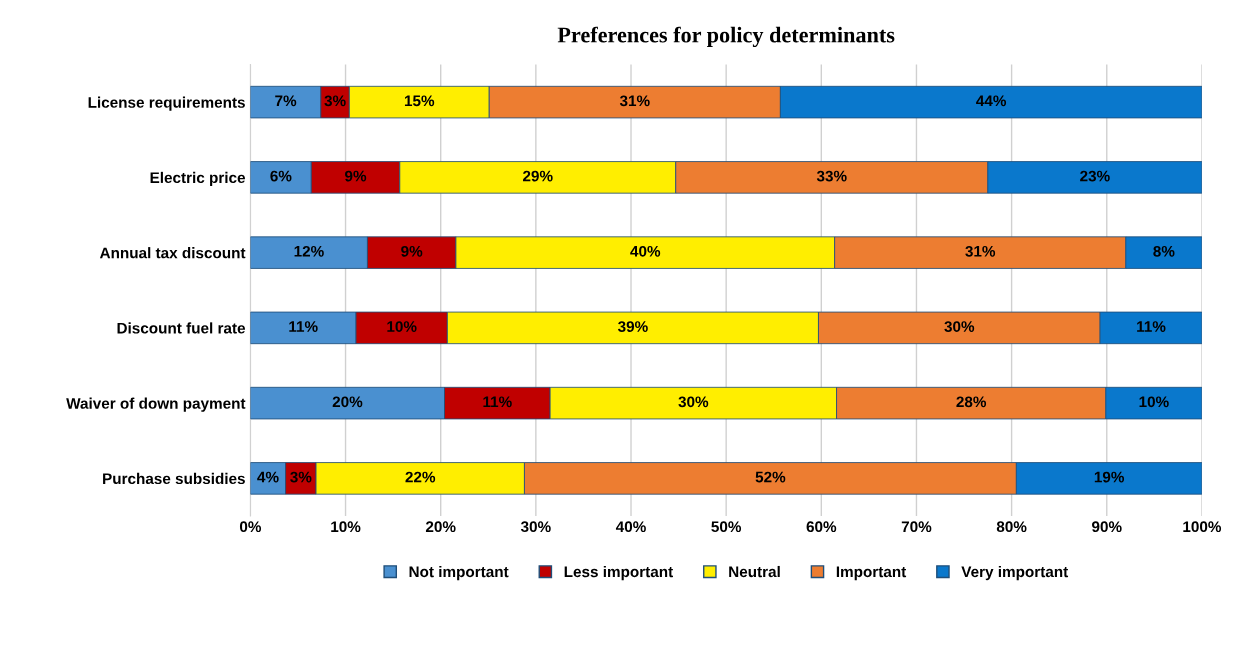 The height and width of the screenshot is (645, 1252). I want to click on data-label: 52%, so click(770, 477).